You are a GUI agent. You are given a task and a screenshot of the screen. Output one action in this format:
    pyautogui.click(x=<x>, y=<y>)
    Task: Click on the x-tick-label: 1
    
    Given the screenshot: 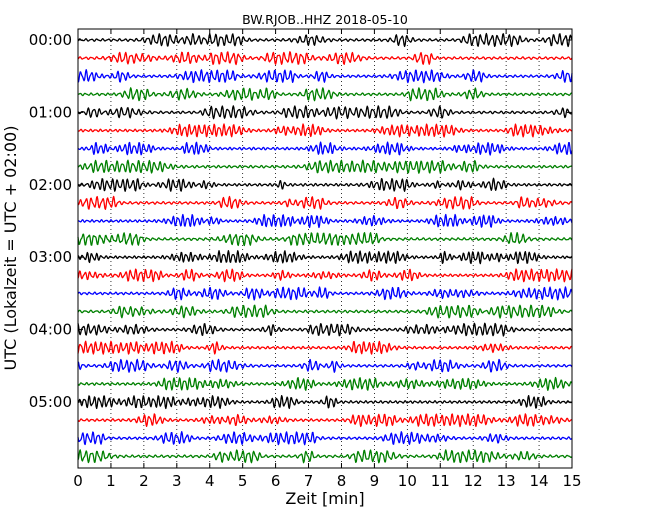 What is the action you would take?
    pyautogui.click(x=111, y=481)
    